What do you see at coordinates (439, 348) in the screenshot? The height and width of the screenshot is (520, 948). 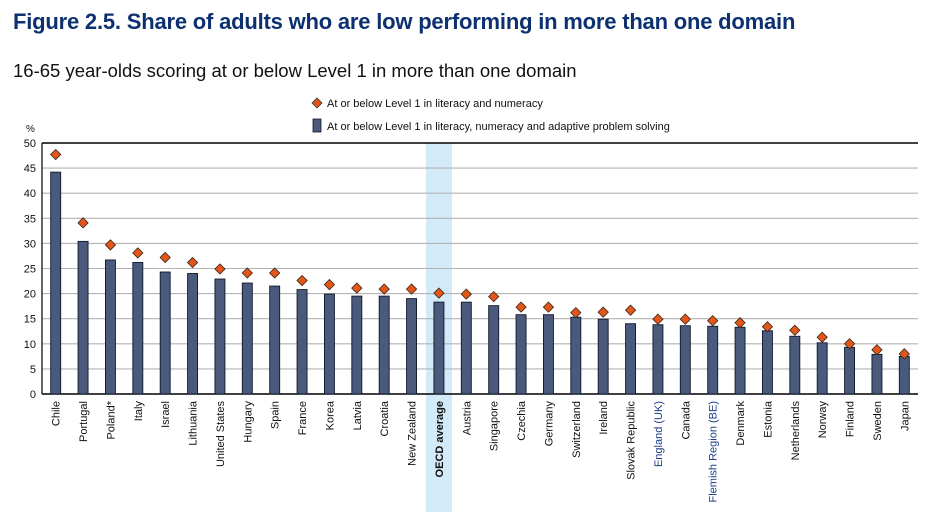 I see `bar-oecd-average` at bounding box center [439, 348].